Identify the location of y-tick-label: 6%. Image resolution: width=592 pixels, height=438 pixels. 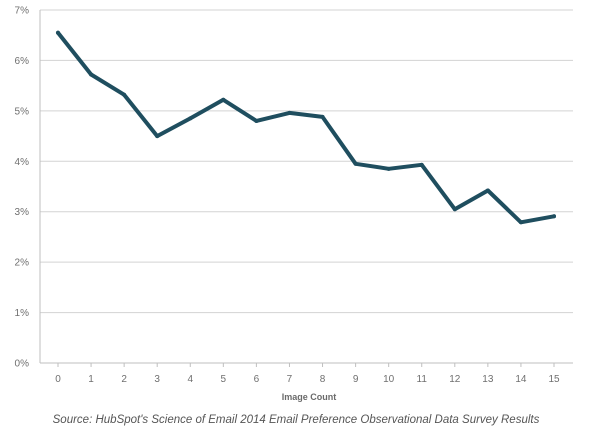
(22, 61).